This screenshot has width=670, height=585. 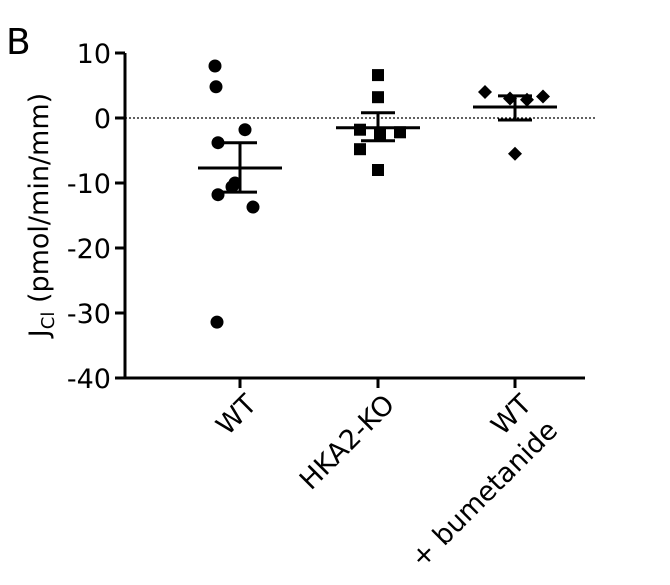 I want to click on x-tick-label: WT, so click(x=236, y=415).